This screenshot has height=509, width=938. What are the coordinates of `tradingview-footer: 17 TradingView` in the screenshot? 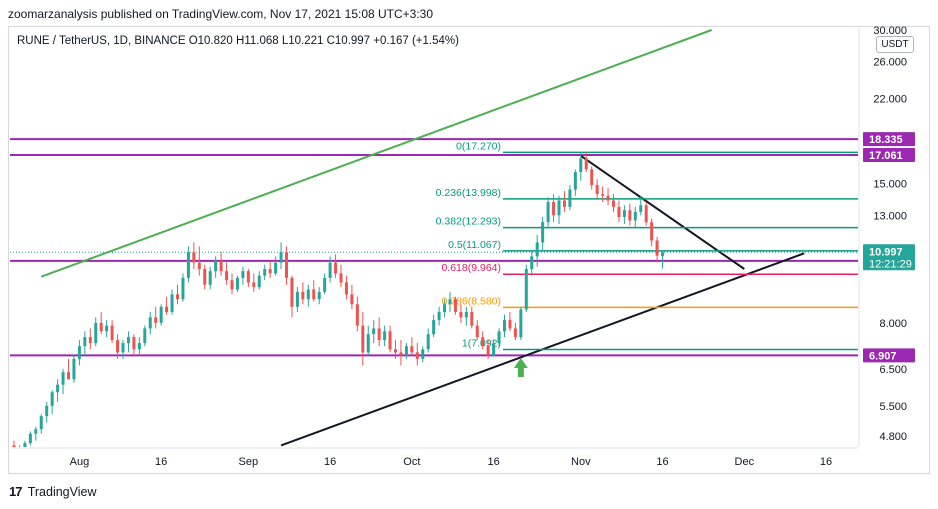 It's located at (53, 491).